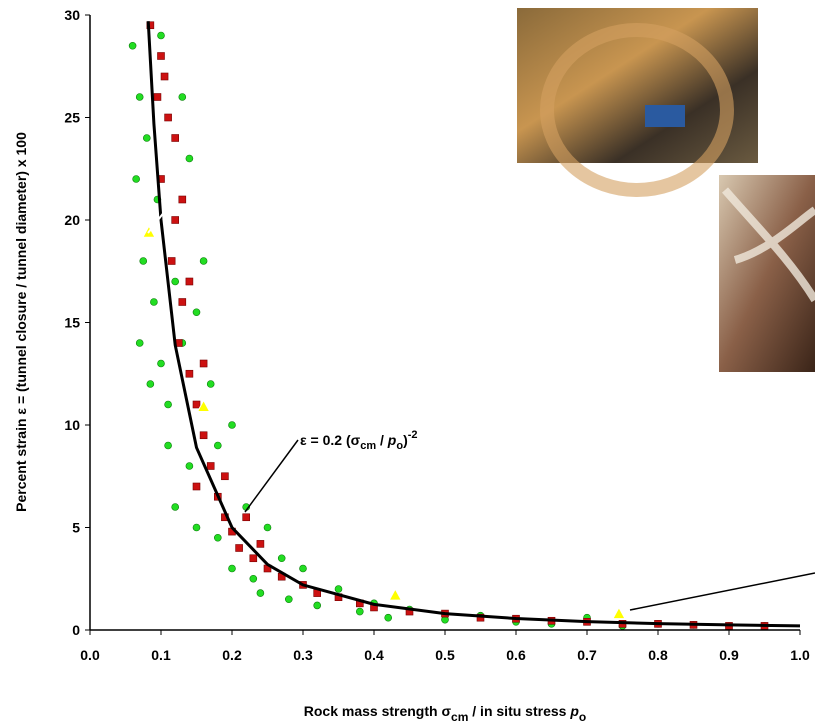  What do you see at coordinates (374, 655) in the screenshot?
I see `x-tick-label: 0.4` at bounding box center [374, 655].